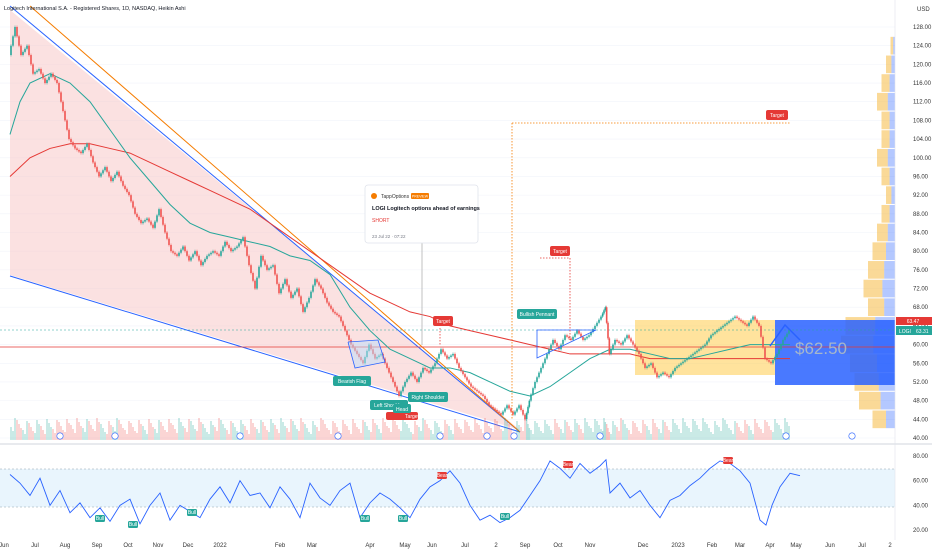  What do you see at coordinates (568, 465) in the screenshot?
I see `bear-label-text: Bear` at bounding box center [568, 465].